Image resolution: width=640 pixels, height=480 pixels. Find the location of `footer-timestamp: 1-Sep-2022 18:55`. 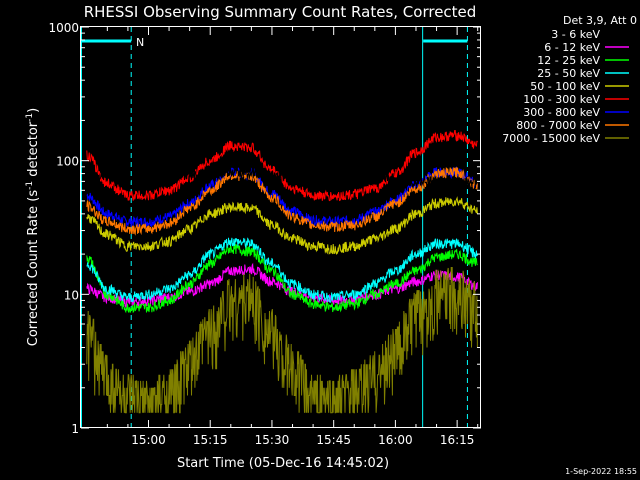

footer-timestamp: 1-Sep-2022 18:55 is located at coordinates (601, 471).